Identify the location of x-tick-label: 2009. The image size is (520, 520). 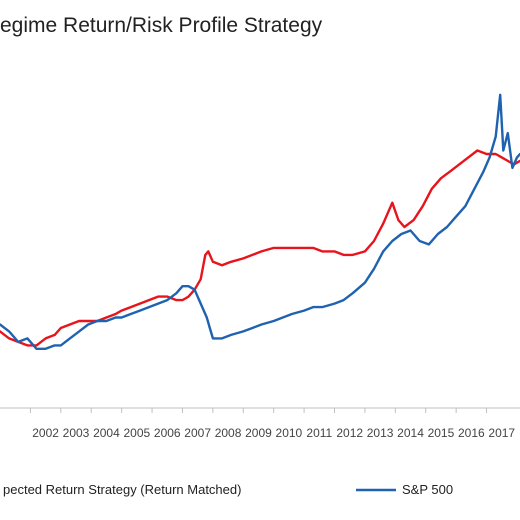
(258, 433).